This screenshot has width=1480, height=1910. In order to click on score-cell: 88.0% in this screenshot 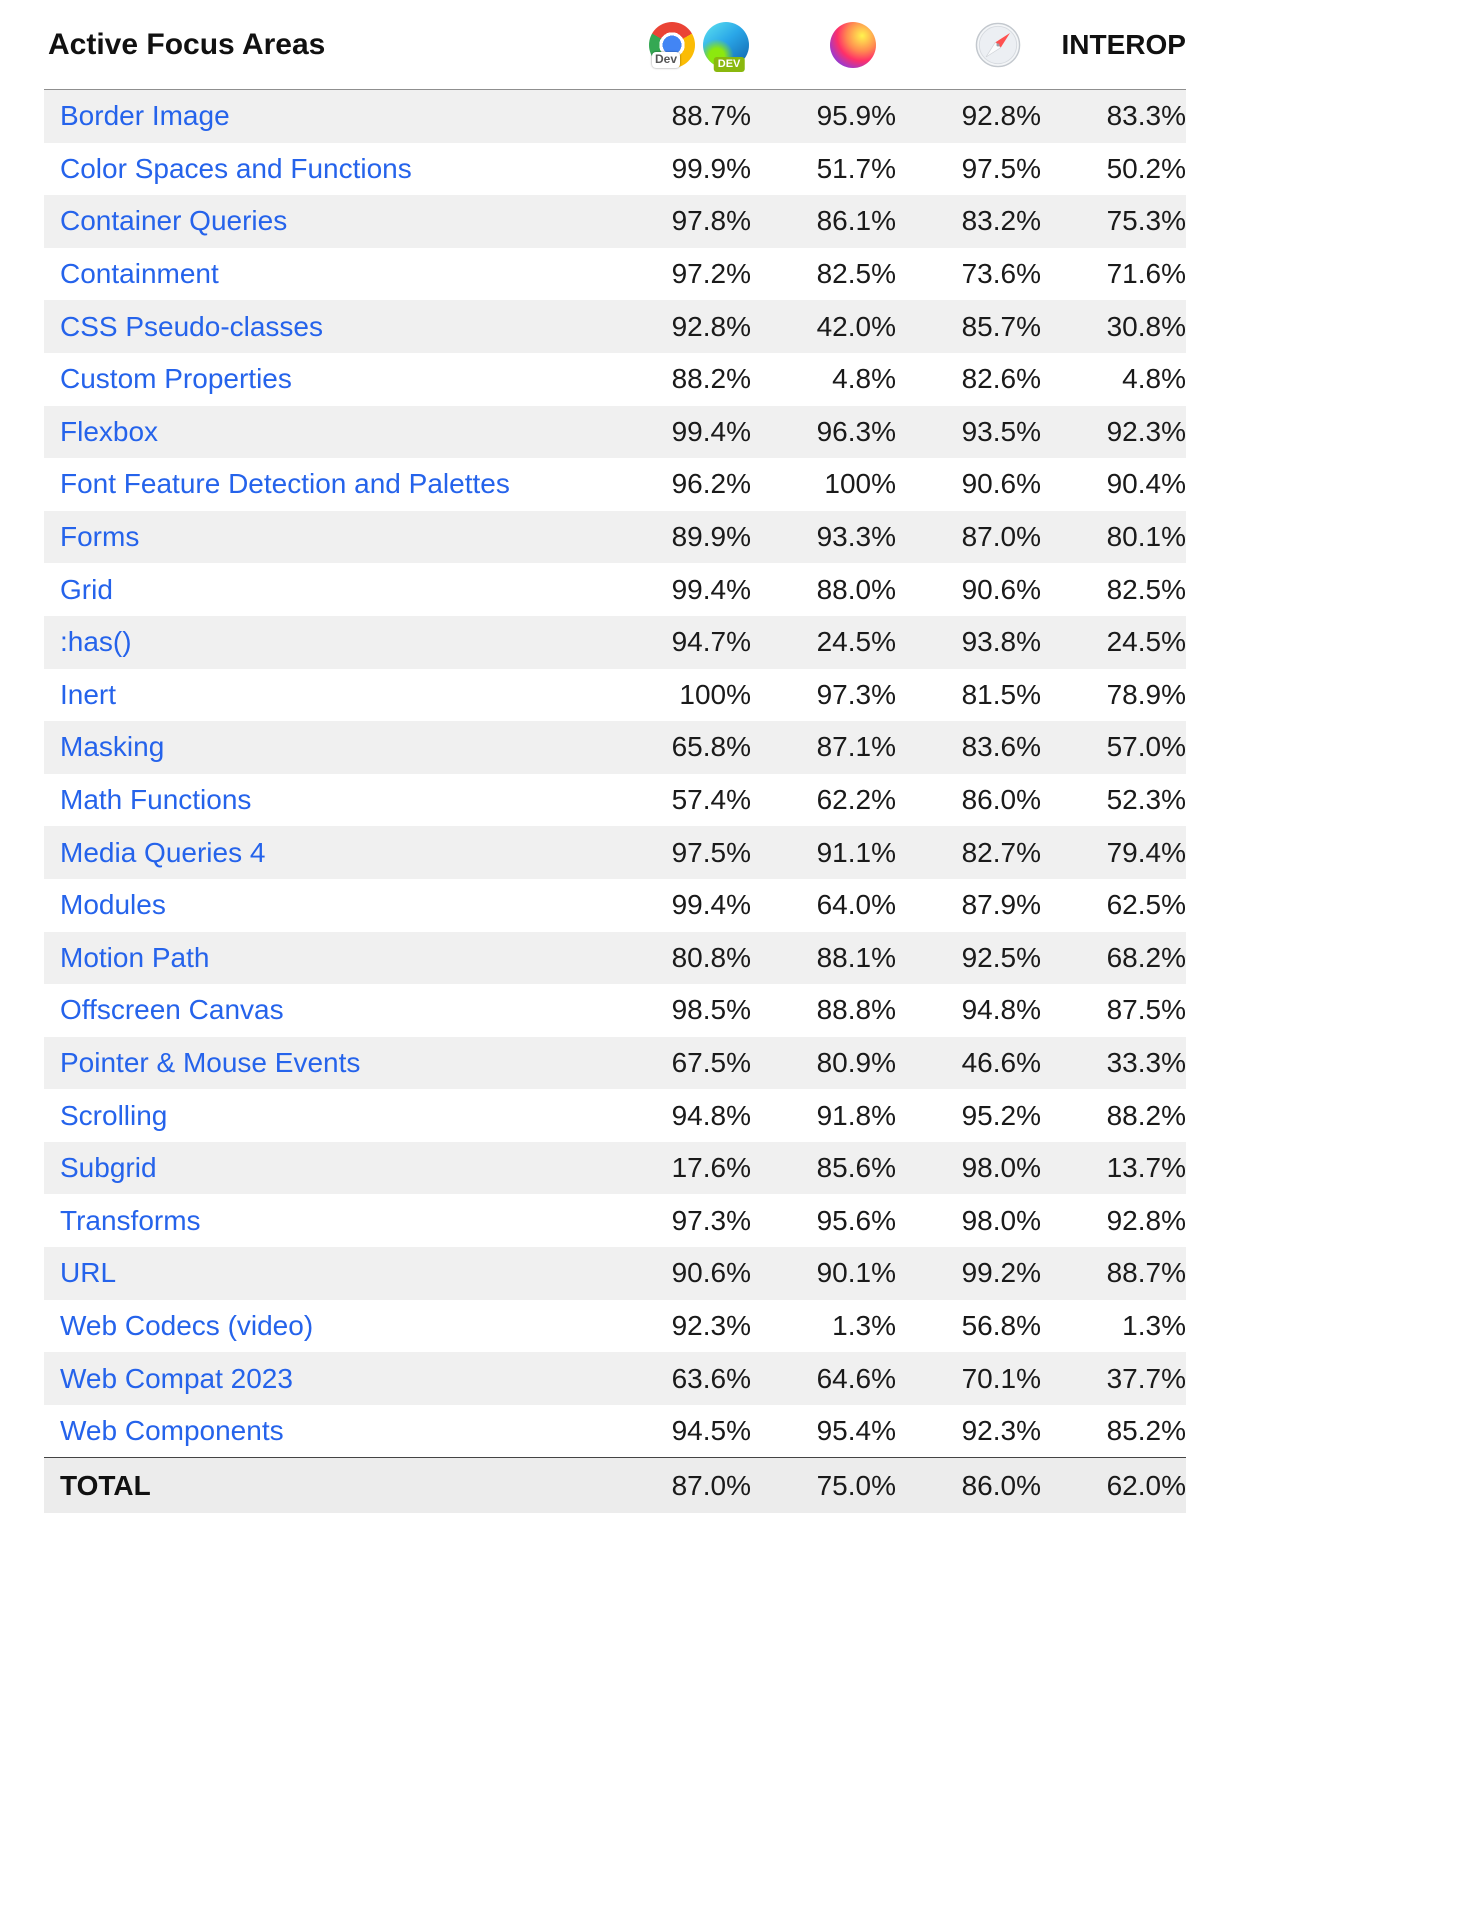, I will do `click(856, 589)`.